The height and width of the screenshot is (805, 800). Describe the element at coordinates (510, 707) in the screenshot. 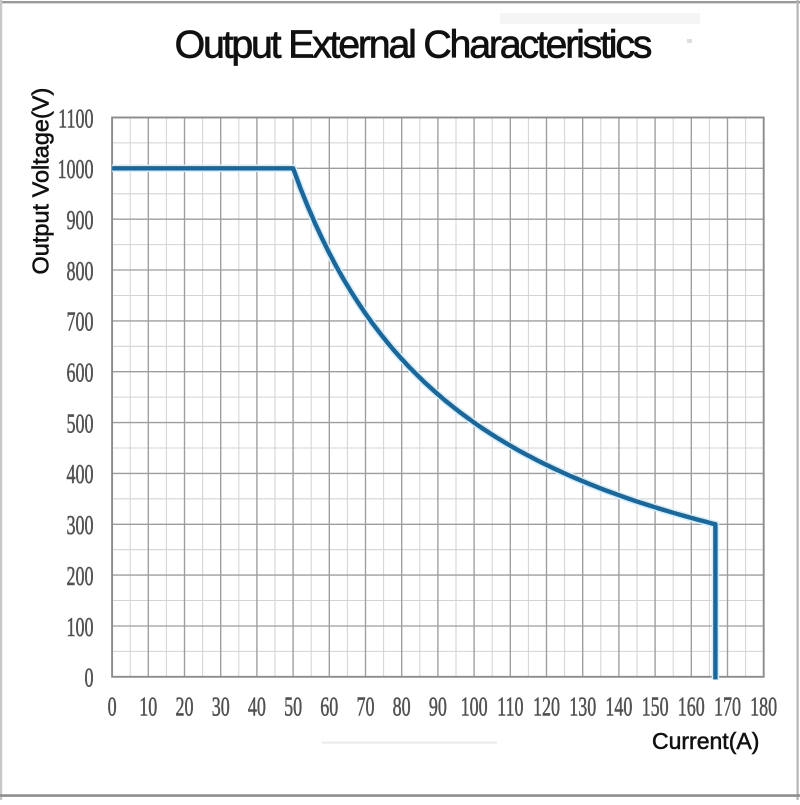

I see `svg-text: 110` at that location.